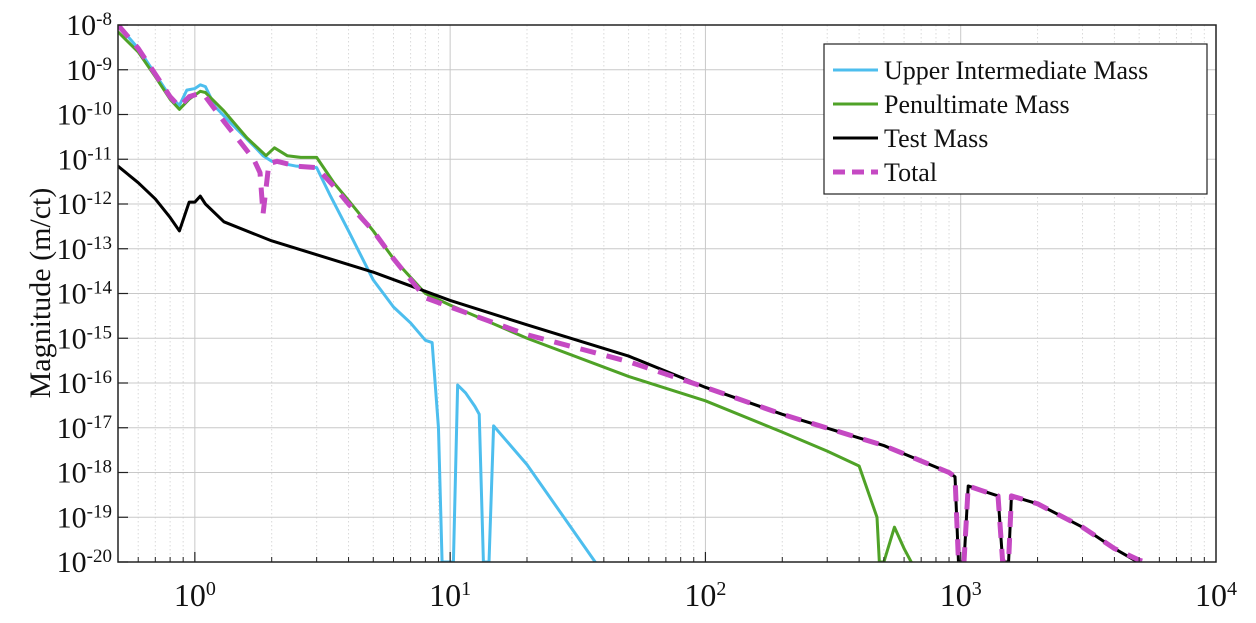 This screenshot has height=623, width=1256. I want to click on y-tick-label: 10⁻¹¹, so click(84, 160).